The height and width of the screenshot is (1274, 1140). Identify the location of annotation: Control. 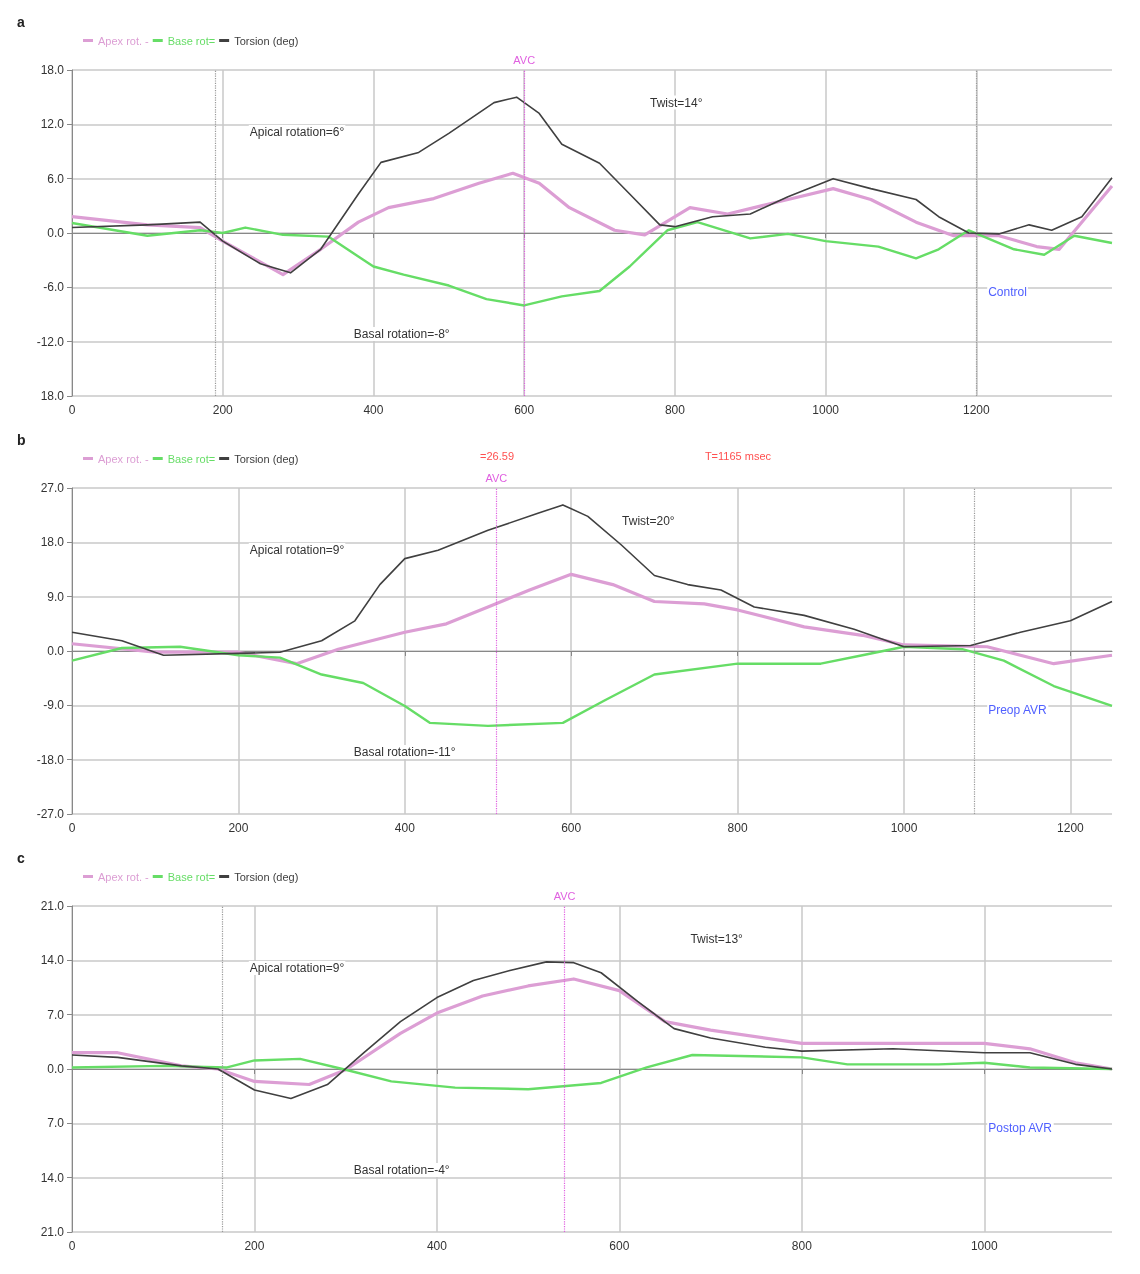
(1007, 291).